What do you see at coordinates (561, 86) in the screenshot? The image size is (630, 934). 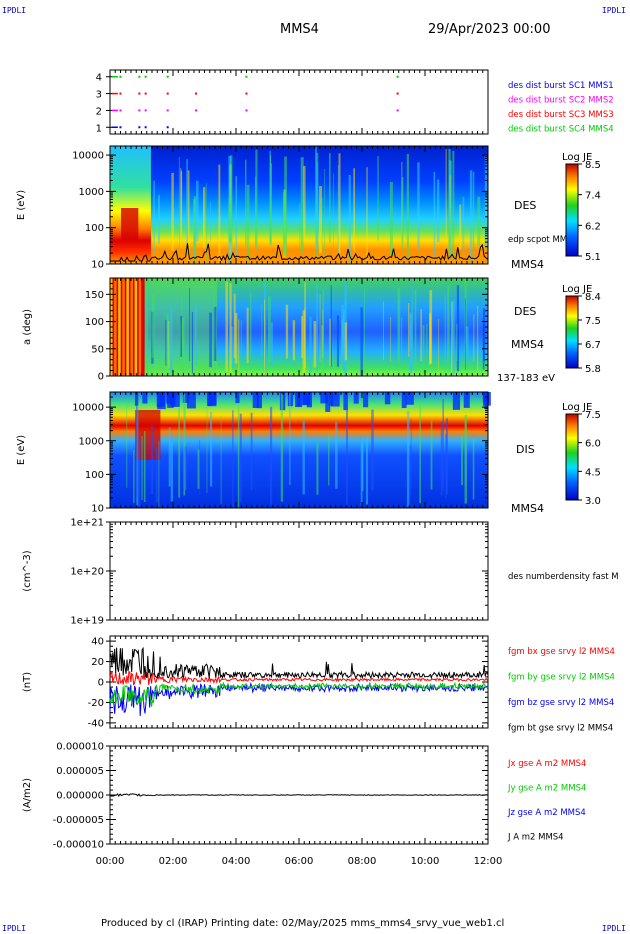 I see `burst-legend-entry: des dist burst SC1 MMS1` at bounding box center [561, 86].